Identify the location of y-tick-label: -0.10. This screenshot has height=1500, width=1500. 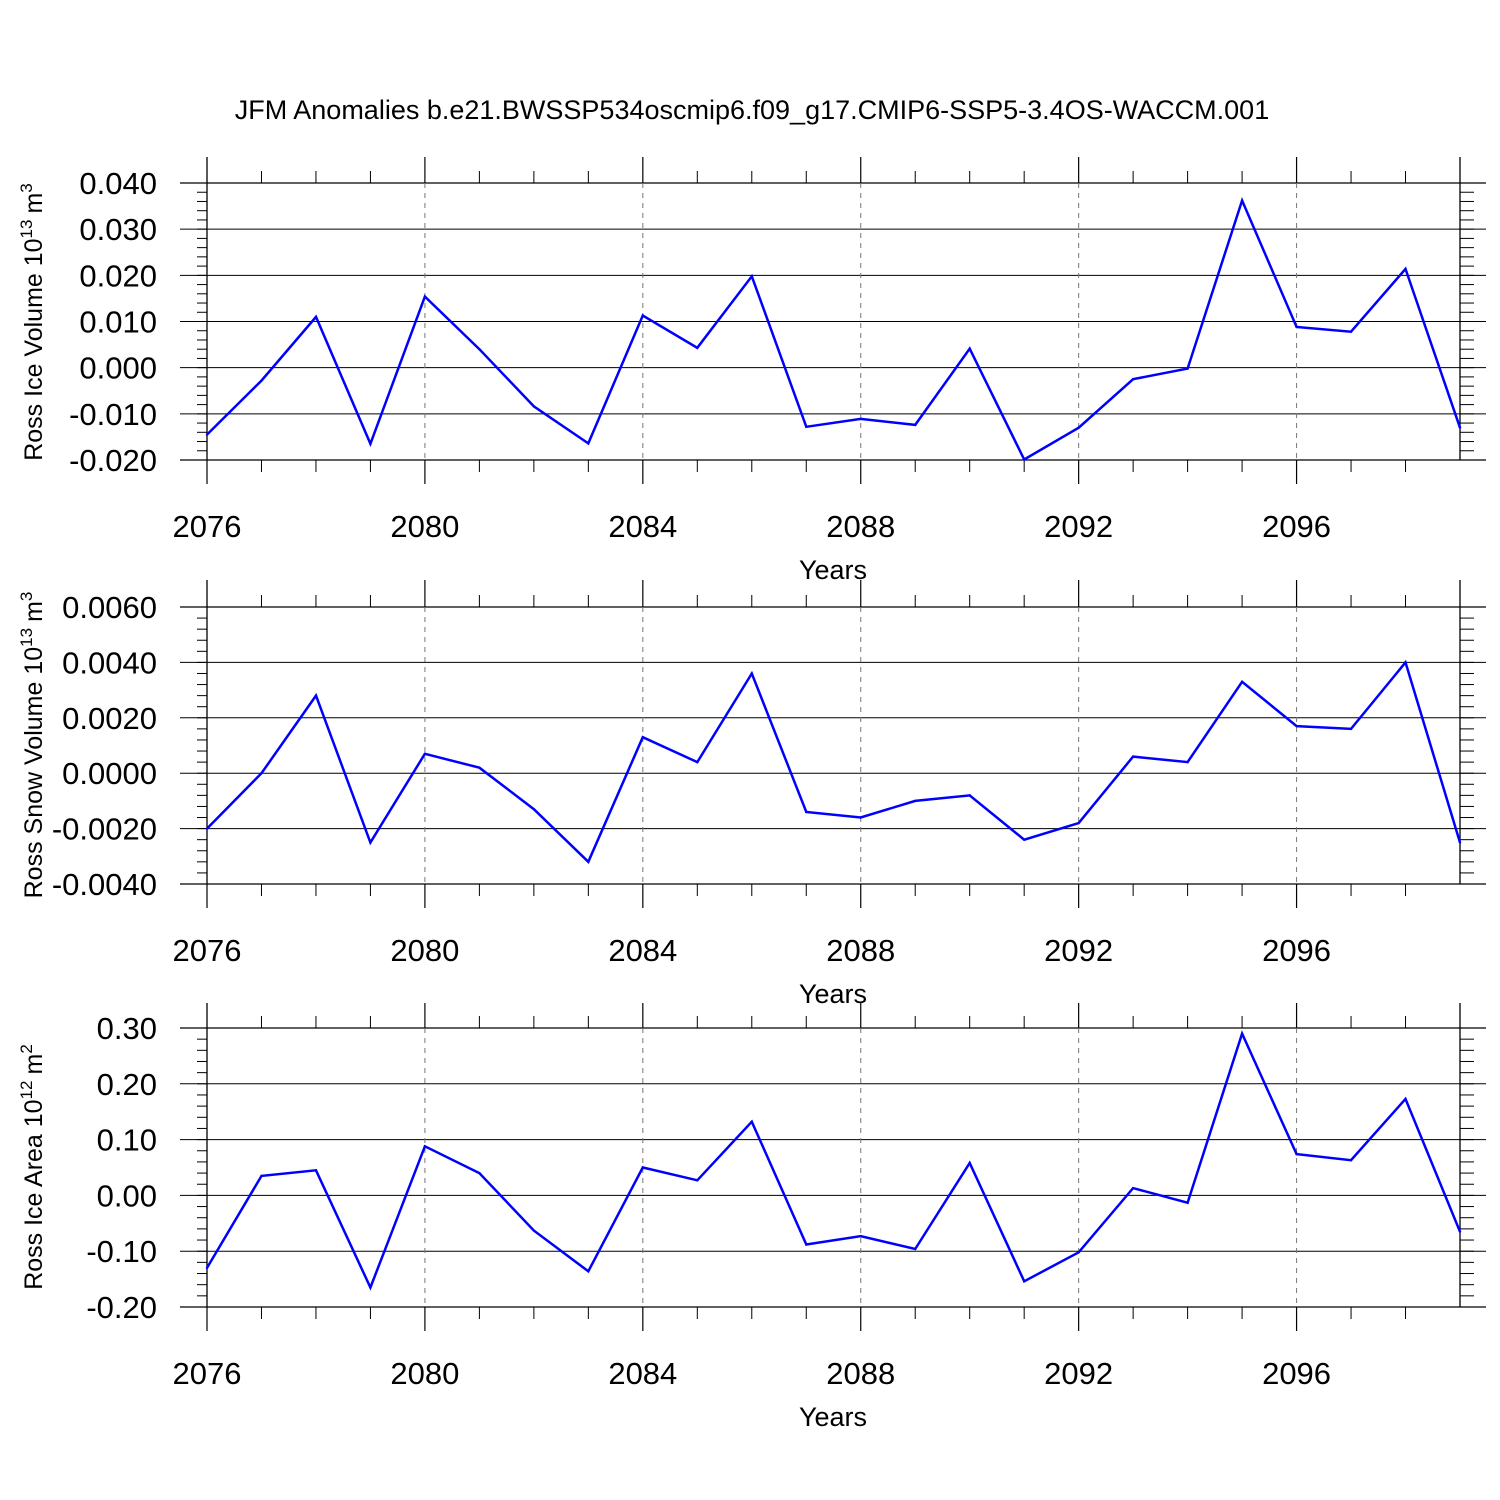
(121, 1251).